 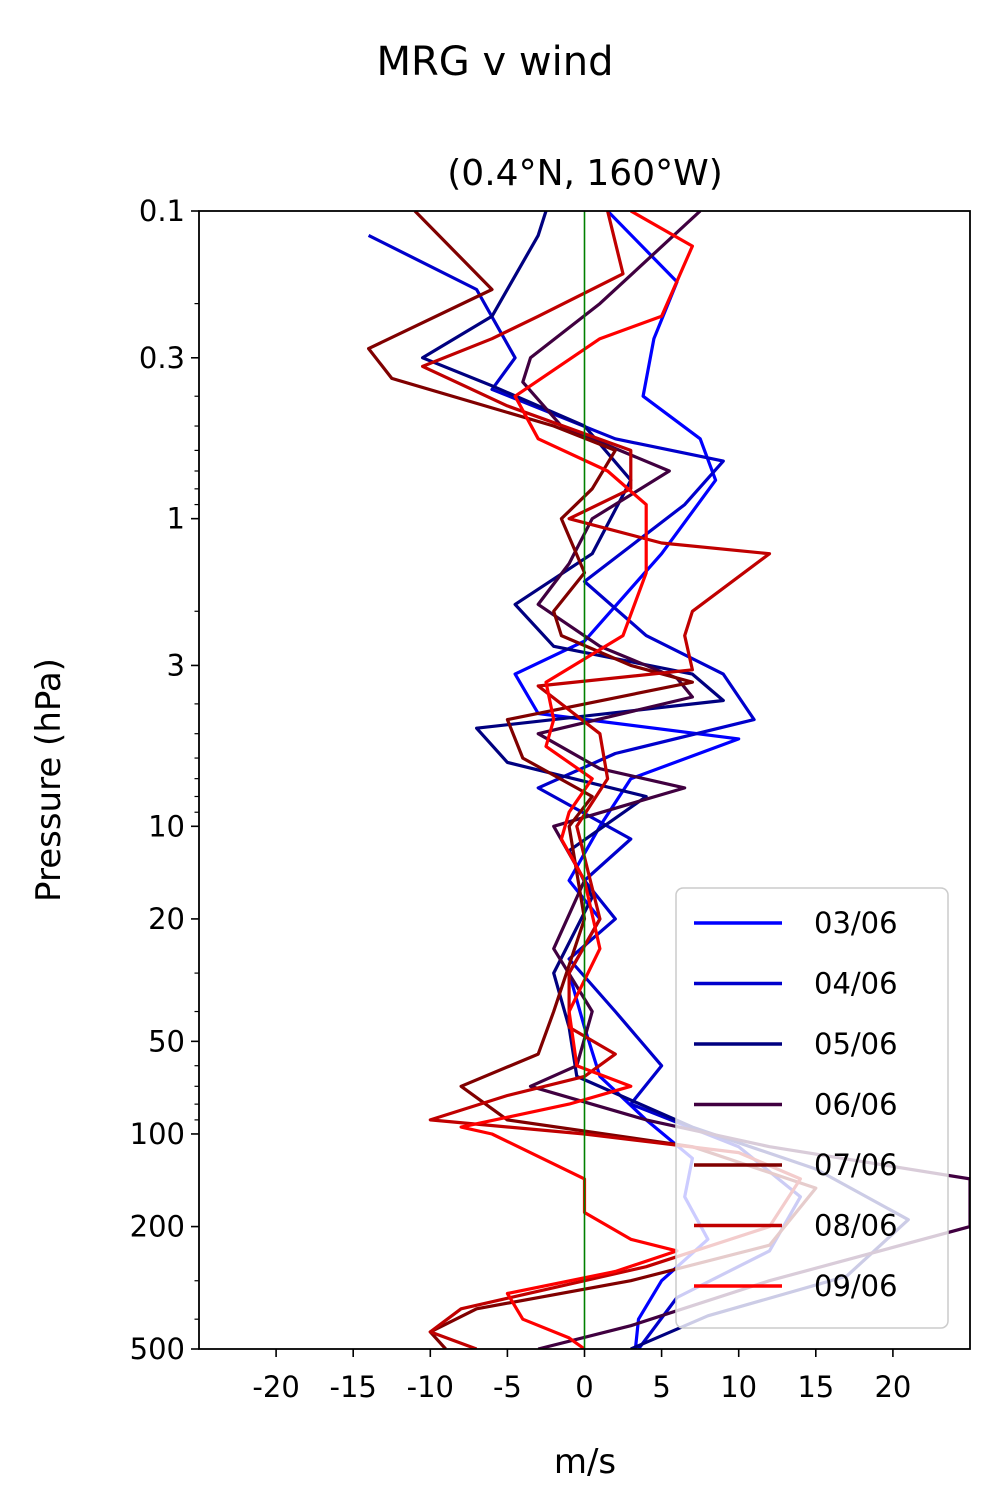 I want to click on legend-box, so click(x=812, y=1108).